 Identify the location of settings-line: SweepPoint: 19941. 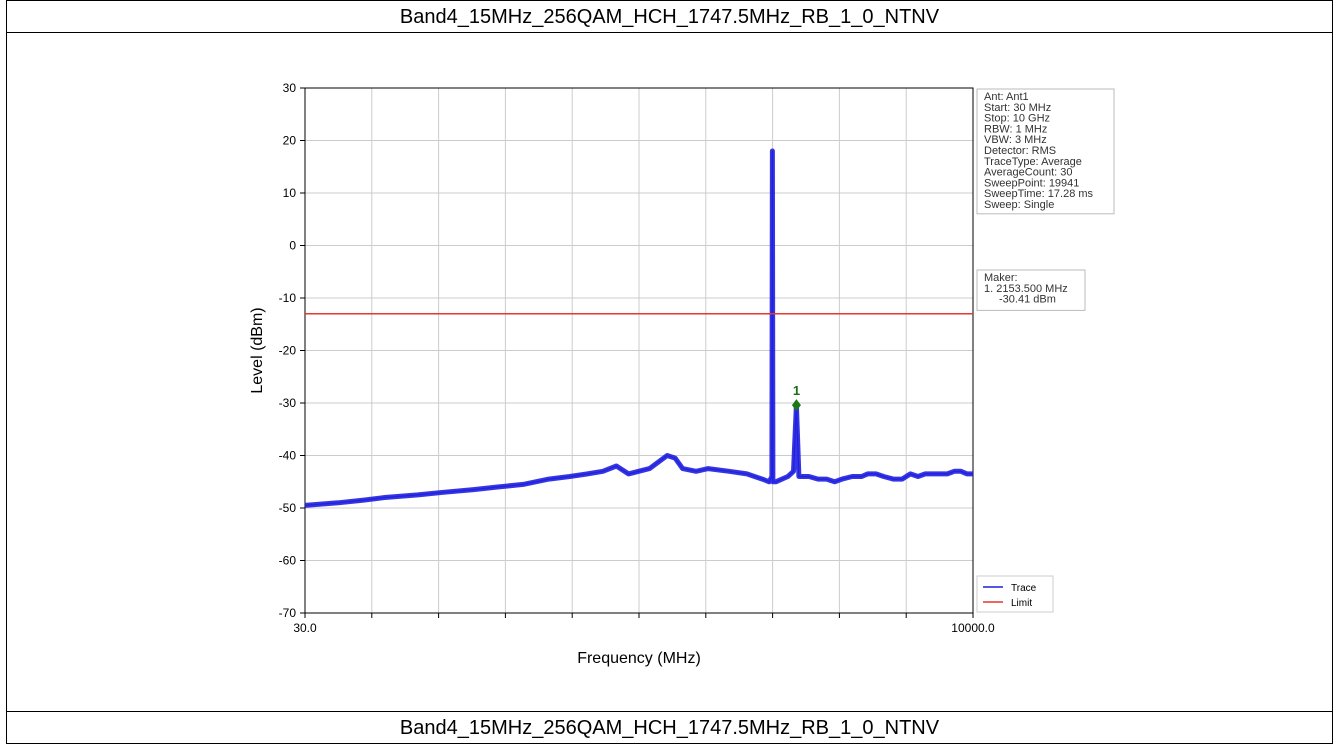
(1031, 183).